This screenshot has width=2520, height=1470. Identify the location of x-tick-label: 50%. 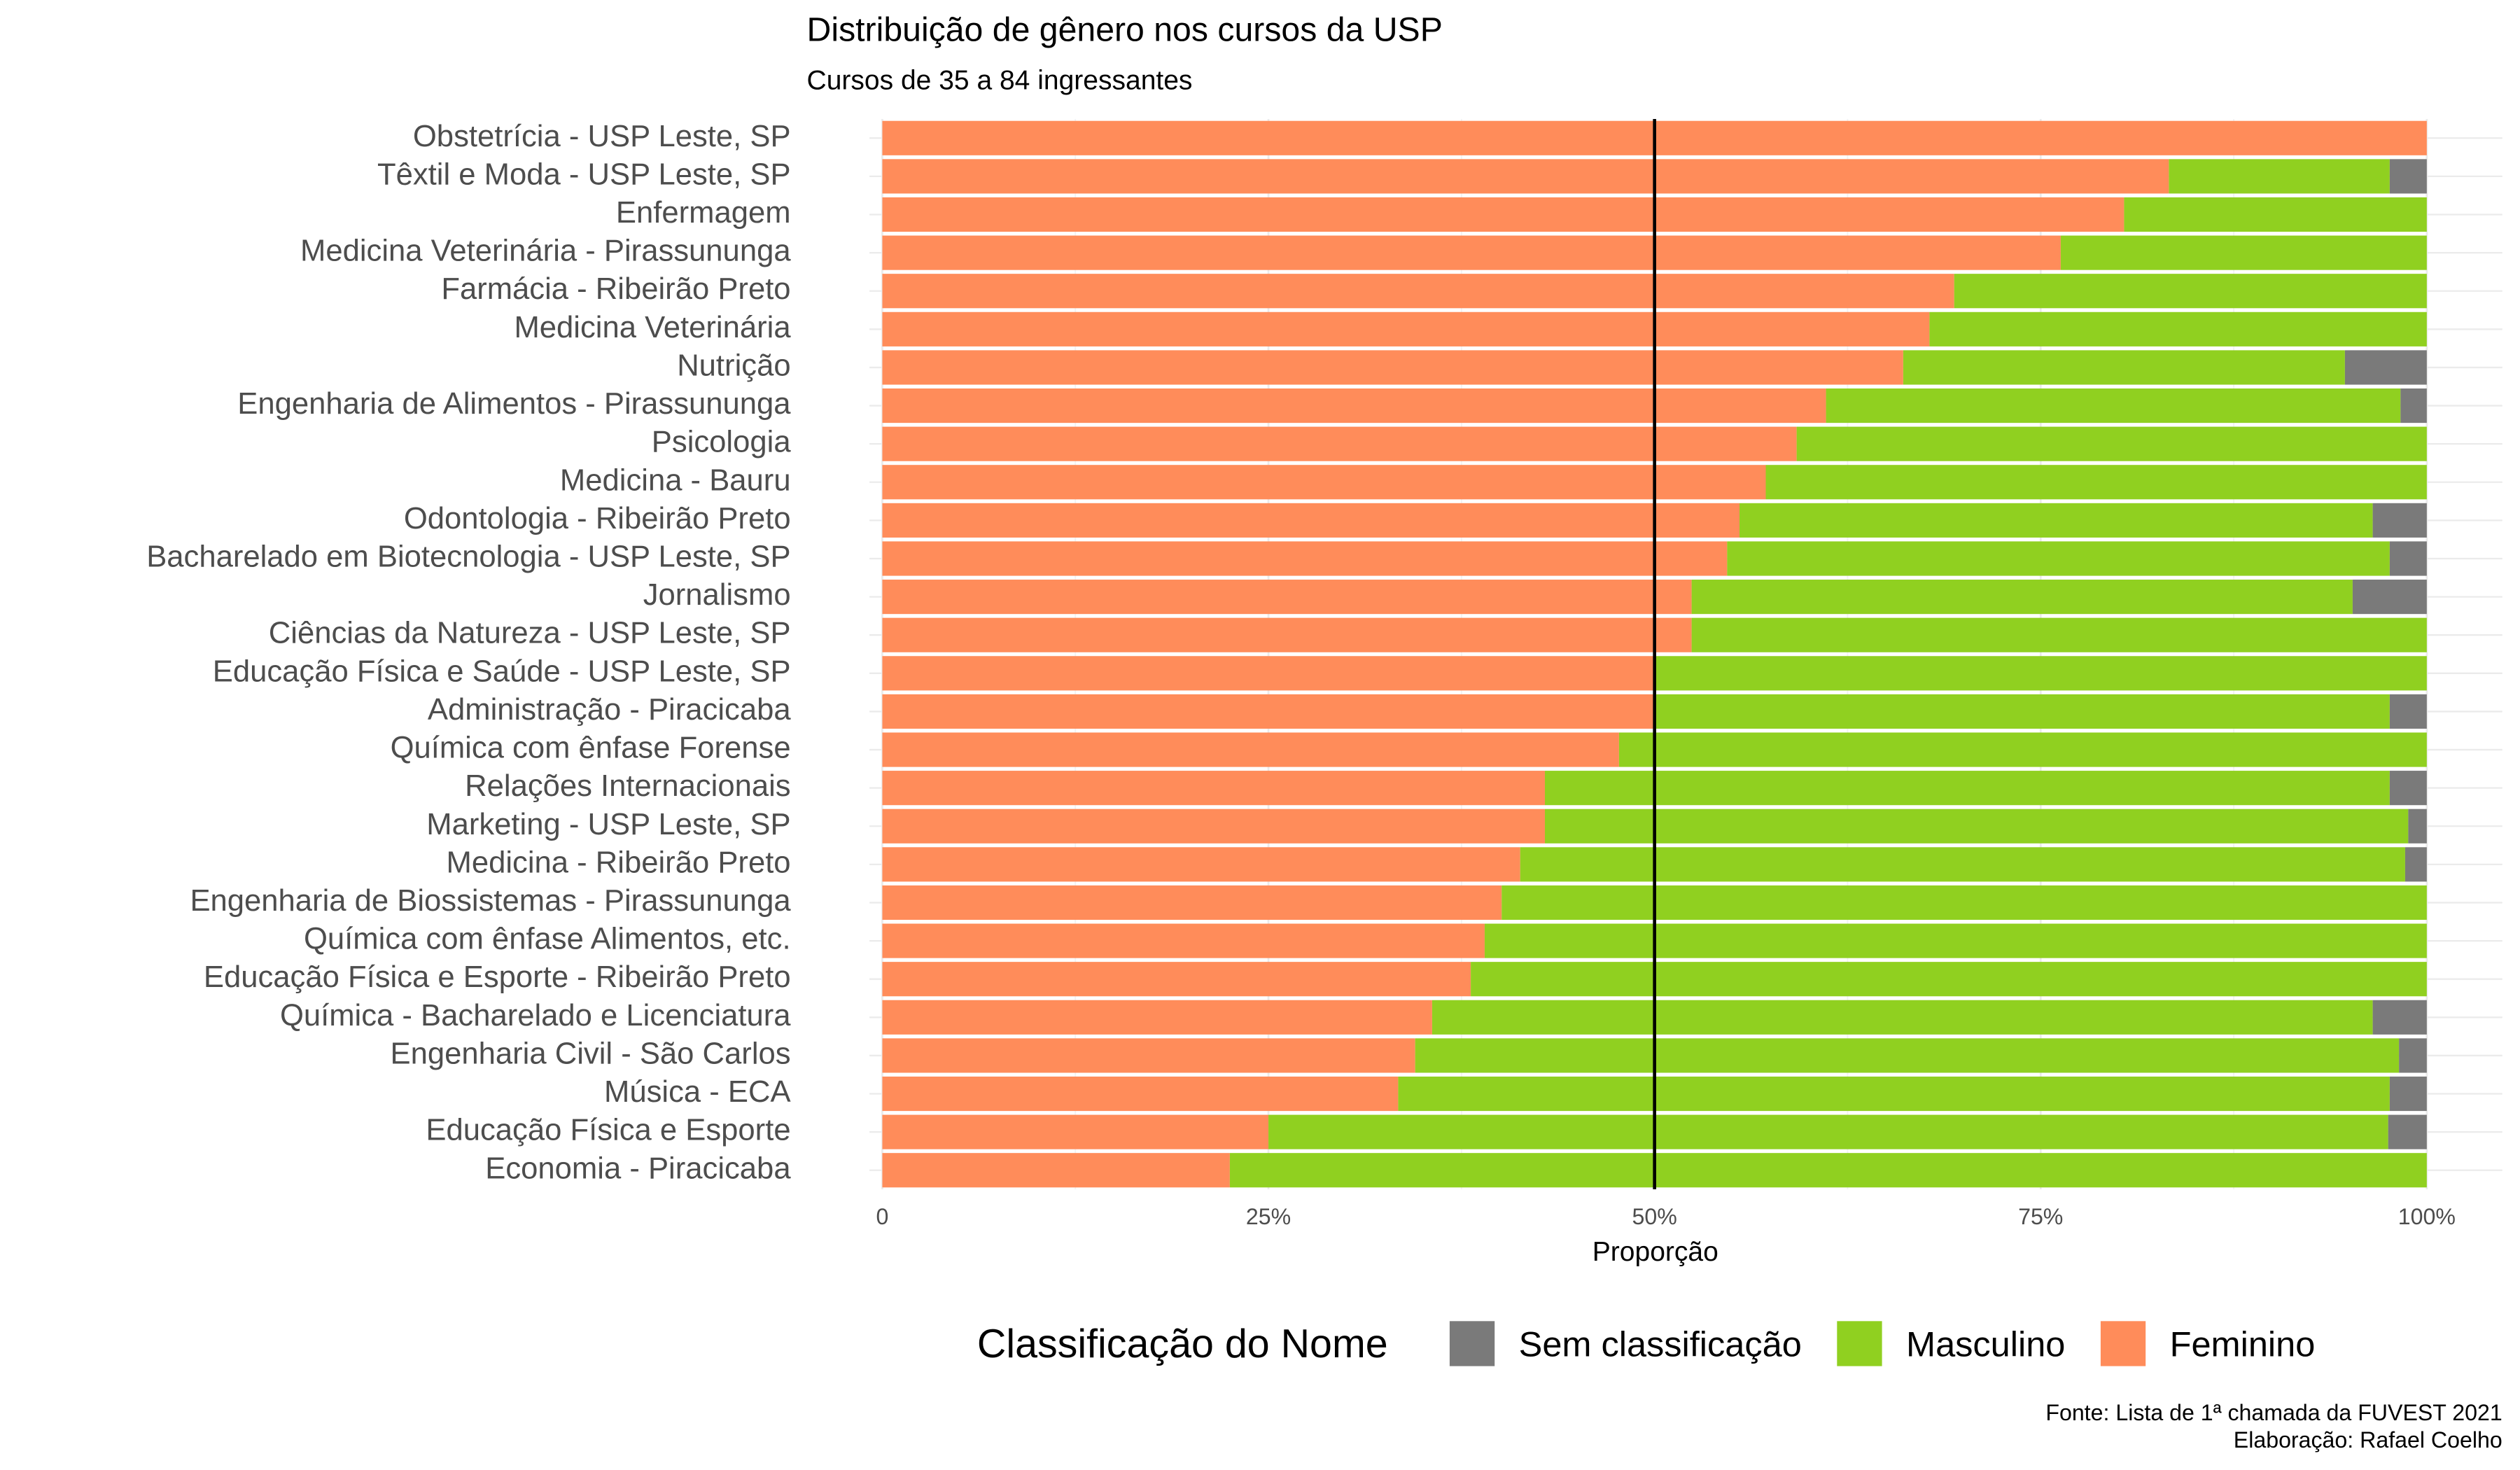
(1654, 1216).